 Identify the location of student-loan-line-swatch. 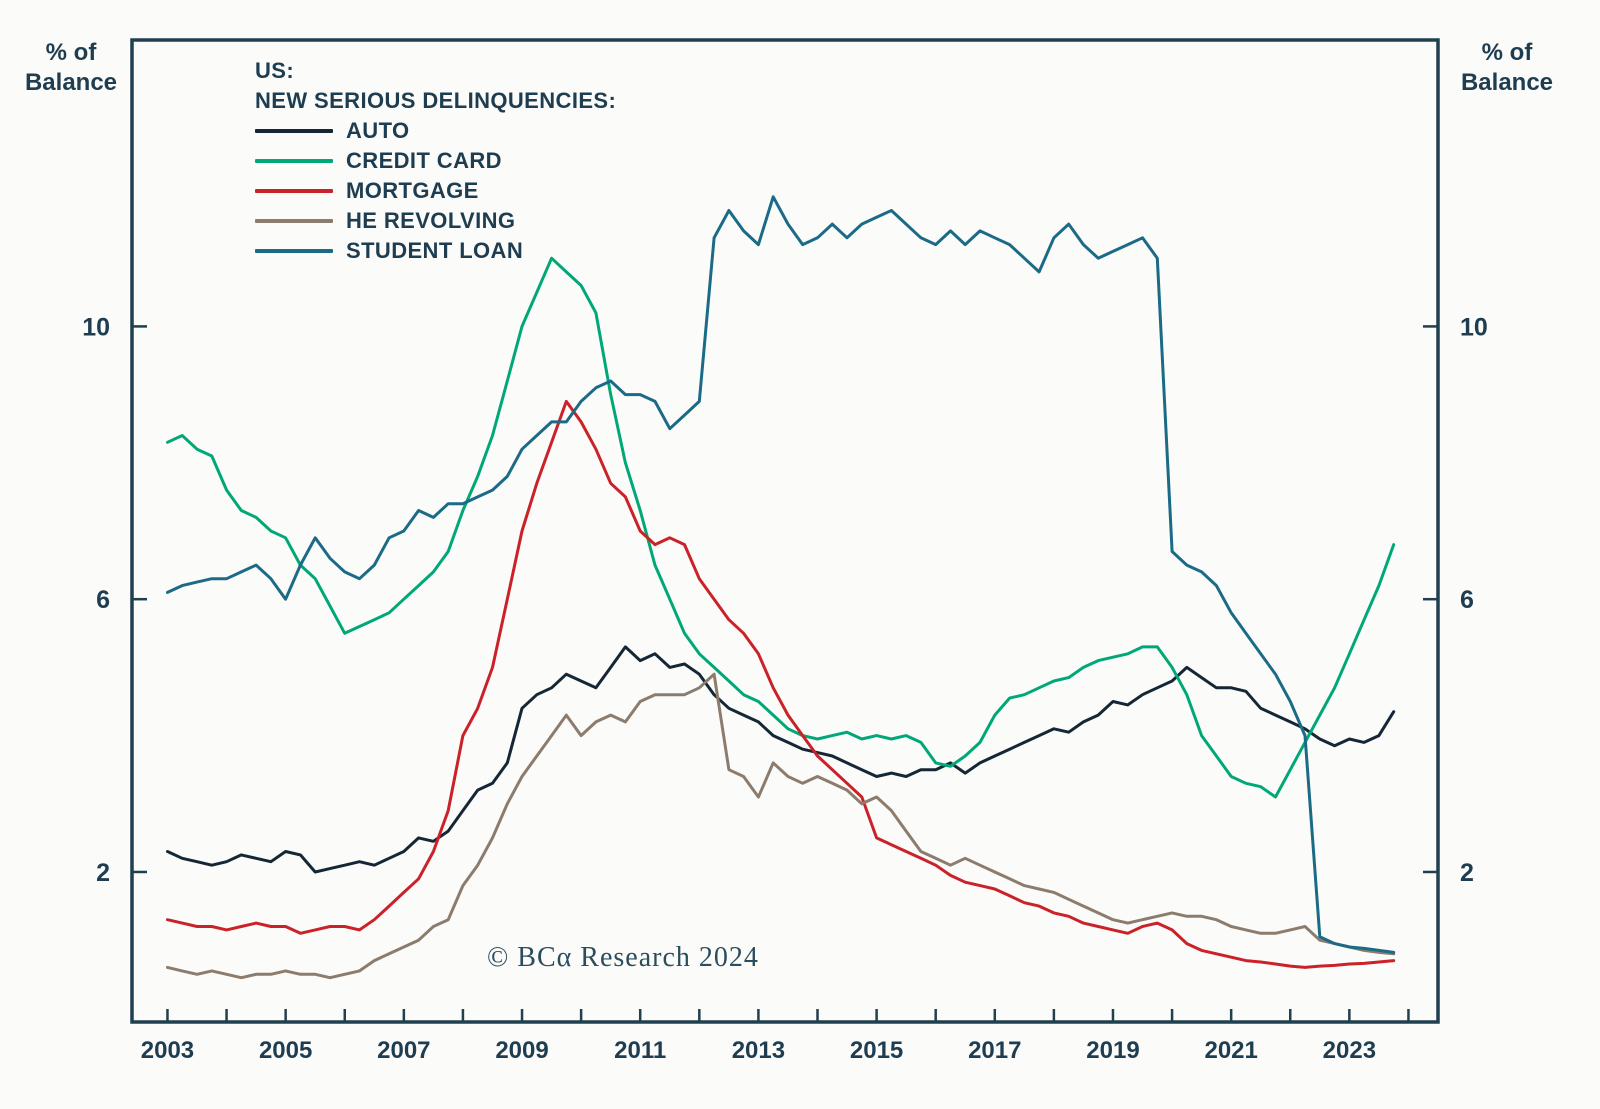
(294, 251).